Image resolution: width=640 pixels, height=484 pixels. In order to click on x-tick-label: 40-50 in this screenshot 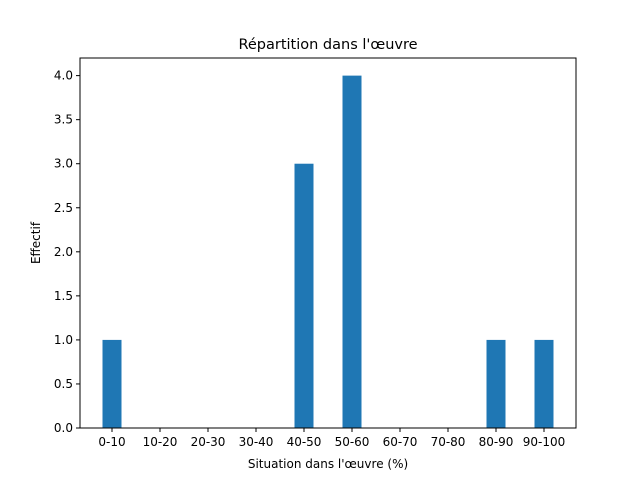, I will do `click(304, 442)`.